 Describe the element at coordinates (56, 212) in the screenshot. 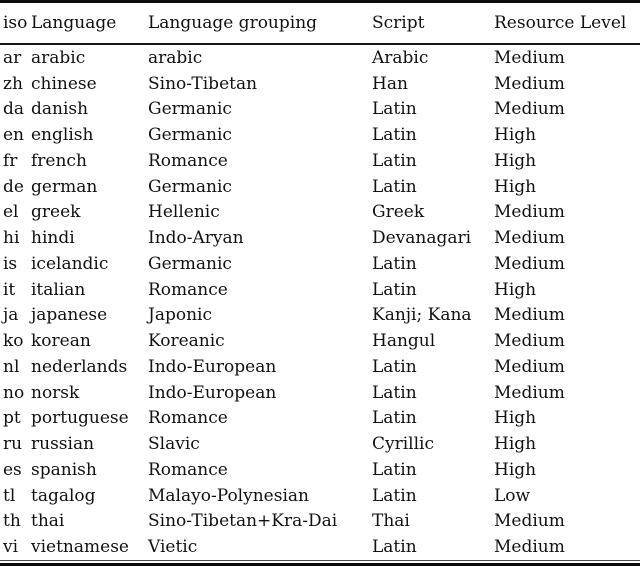

I see `cell-language: greek` at that location.